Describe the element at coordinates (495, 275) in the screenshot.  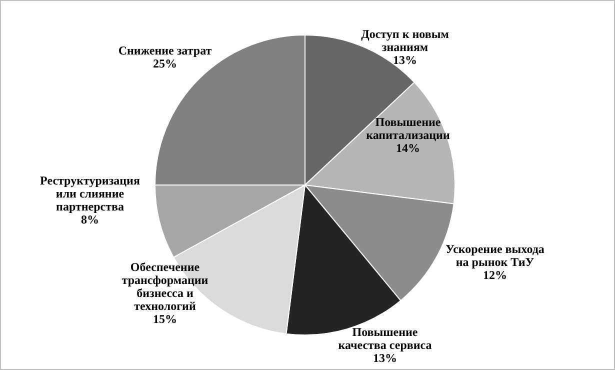
I see `data-label: 12%` at that location.